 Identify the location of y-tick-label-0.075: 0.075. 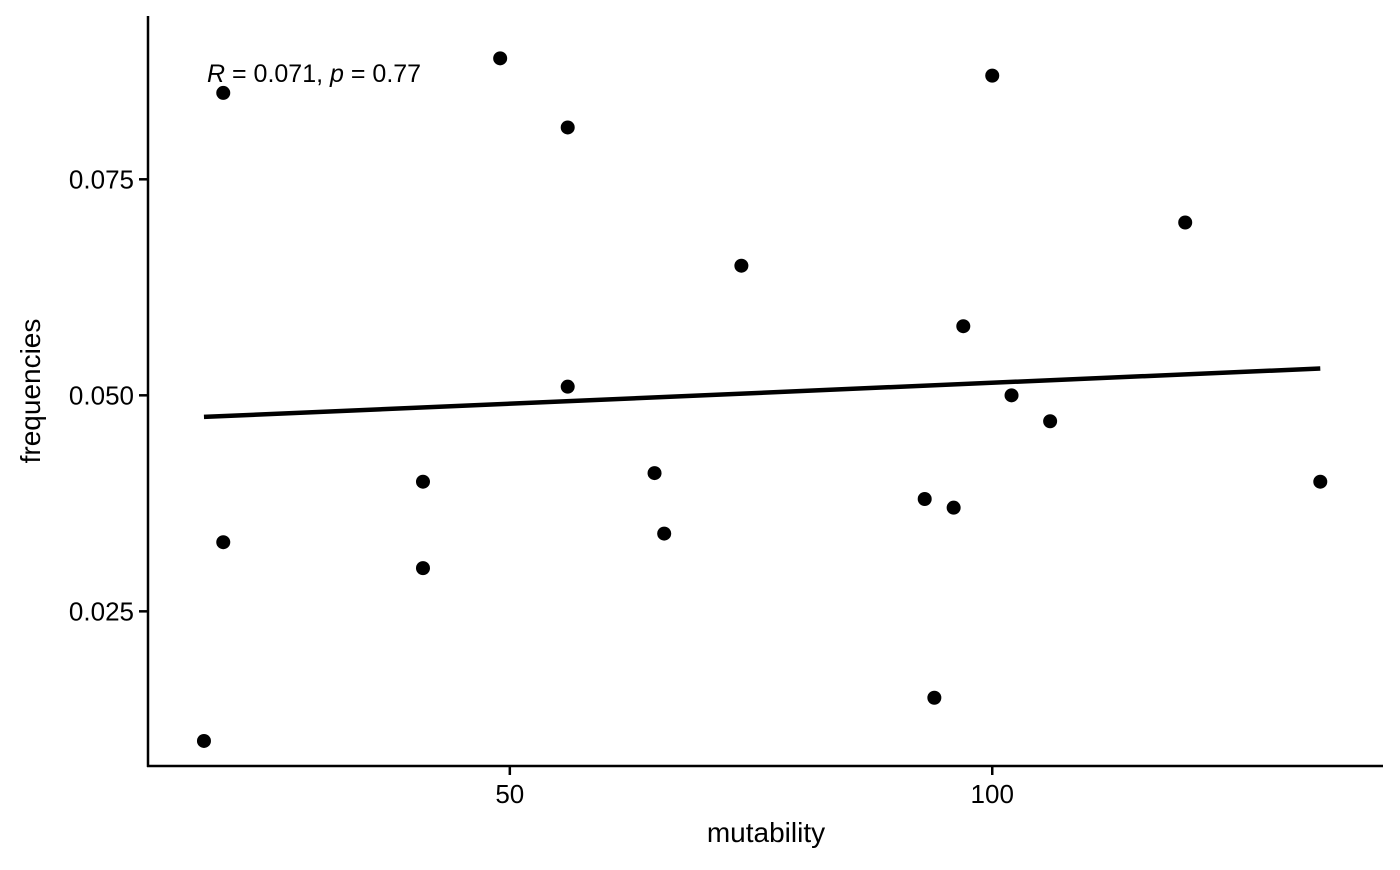
(101, 179).